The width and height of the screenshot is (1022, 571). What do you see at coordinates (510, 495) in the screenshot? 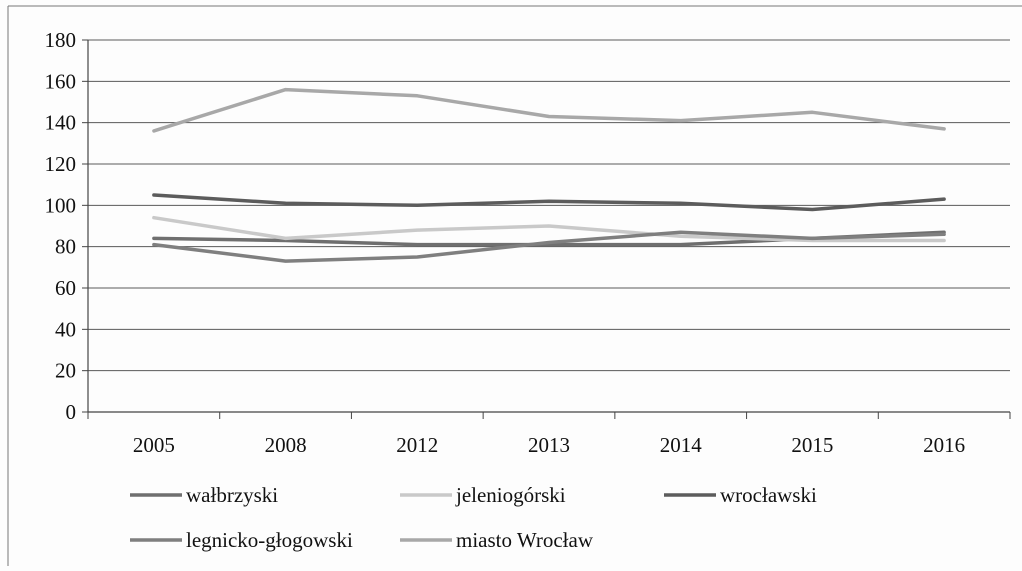
I see `legend-label: jeleniogórski` at bounding box center [510, 495].